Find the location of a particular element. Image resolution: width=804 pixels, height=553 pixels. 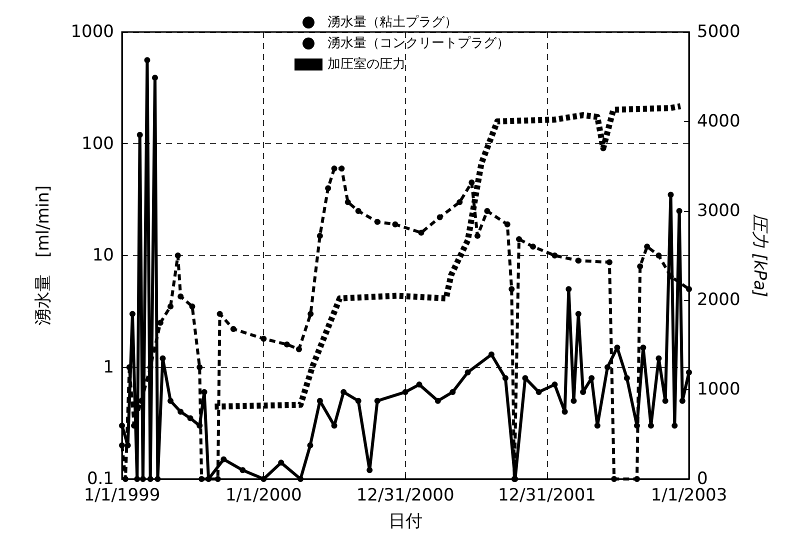

legend-label: 加圧室の圧力 is located at coordinates (367, 64).